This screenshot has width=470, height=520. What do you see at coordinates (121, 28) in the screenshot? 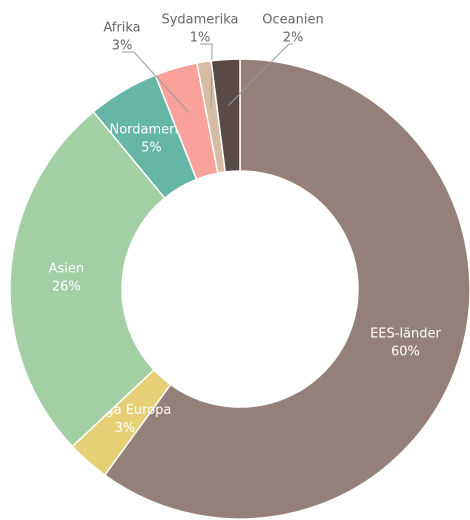
I see `slice-label: Afrika` at bounding box center [121, 28].